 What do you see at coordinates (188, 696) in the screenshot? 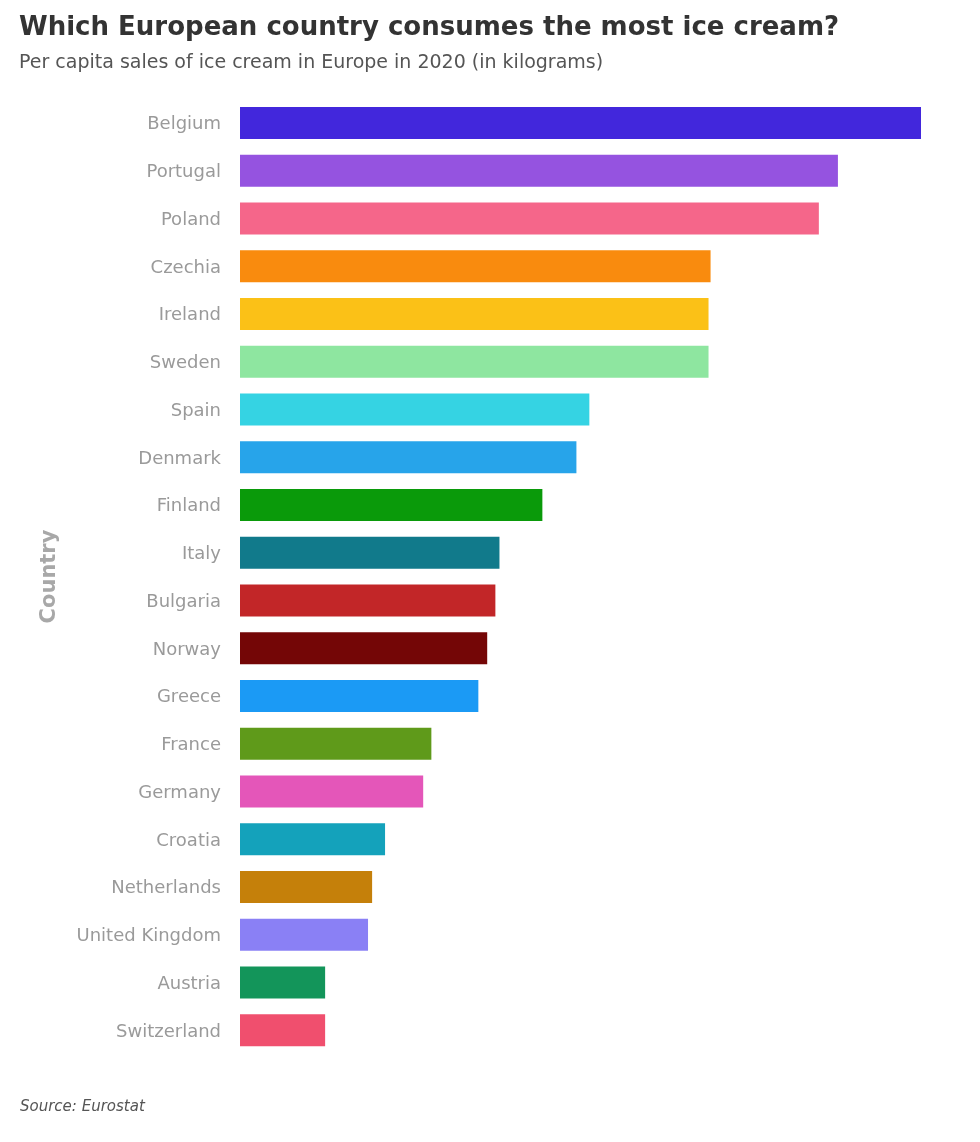
I see `y-tick-label: Greece` at bounding box center [188, 696].